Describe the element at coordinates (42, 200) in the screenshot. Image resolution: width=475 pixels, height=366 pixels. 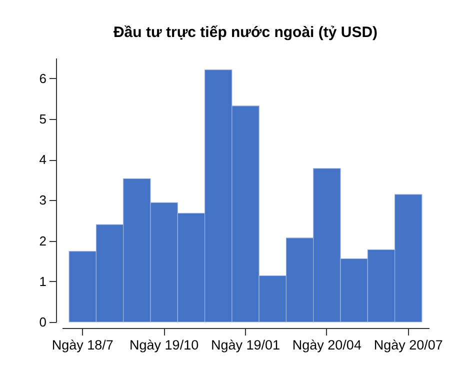
I see `y-tick-label: 3` at that location.